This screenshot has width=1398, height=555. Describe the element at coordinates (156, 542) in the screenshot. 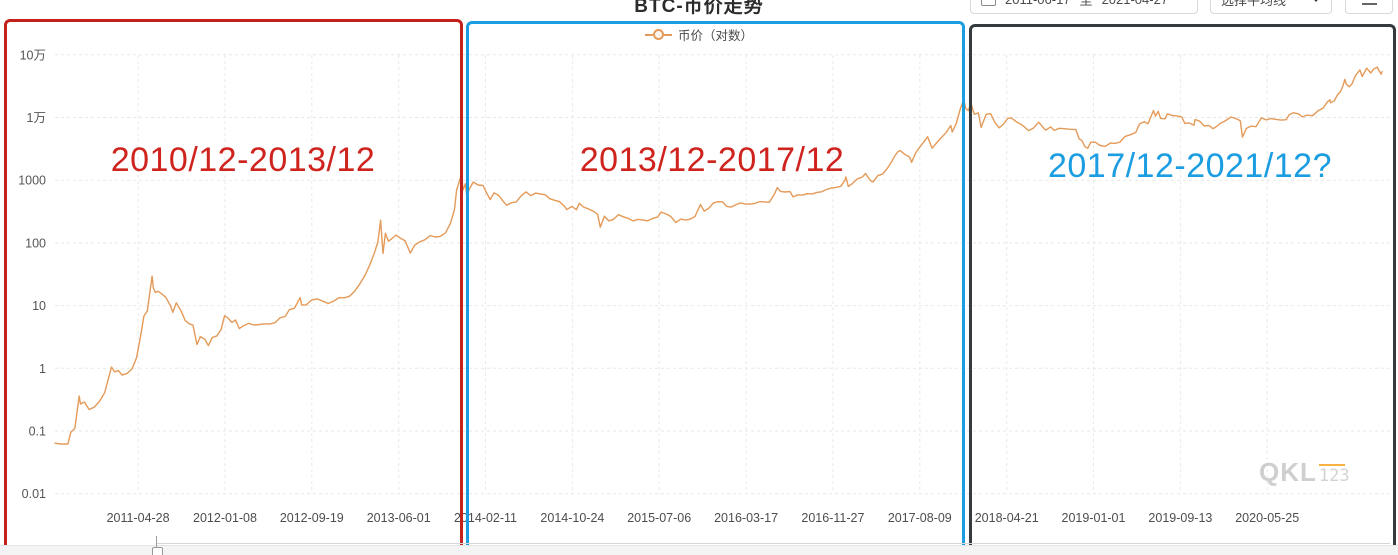

I see `datazoom-handle-stem` at that location.